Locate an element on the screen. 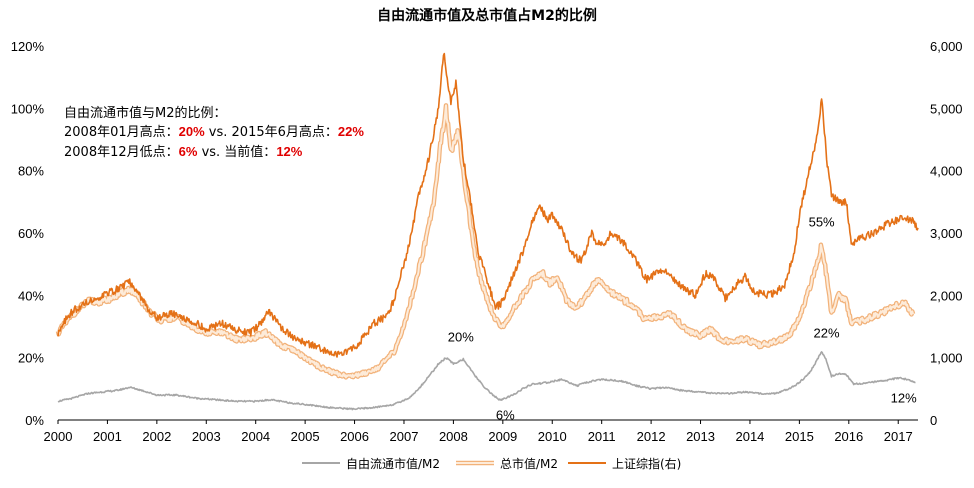 The width and height of the screenshot is (974, 488). y-left-tick-label: 60% is located at coordinates (31, 233).